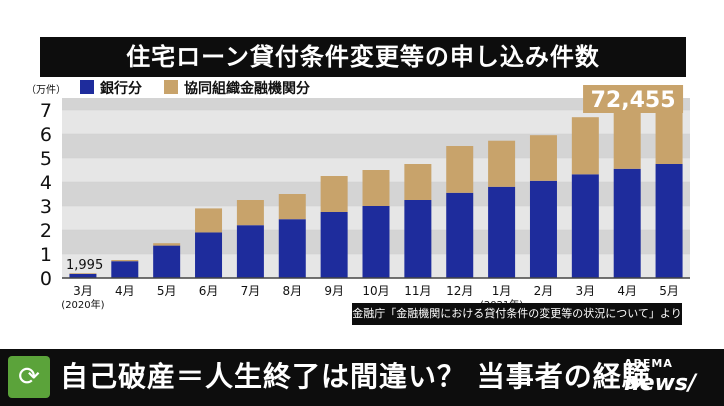 The width and height of the screenshot is (724, 406). Describe the element at coordinates (209, 291) in the screenshot. I see `x-tick-label: 6月` at that location.